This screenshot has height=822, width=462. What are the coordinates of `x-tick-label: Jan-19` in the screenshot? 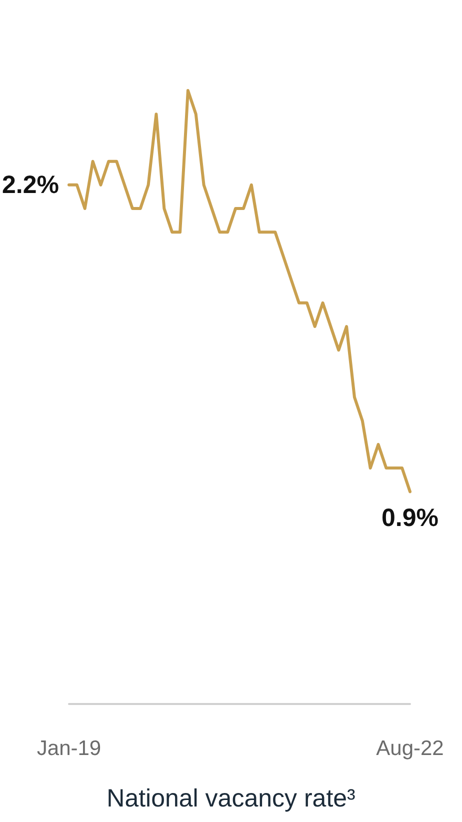 It's located at (69, 748).